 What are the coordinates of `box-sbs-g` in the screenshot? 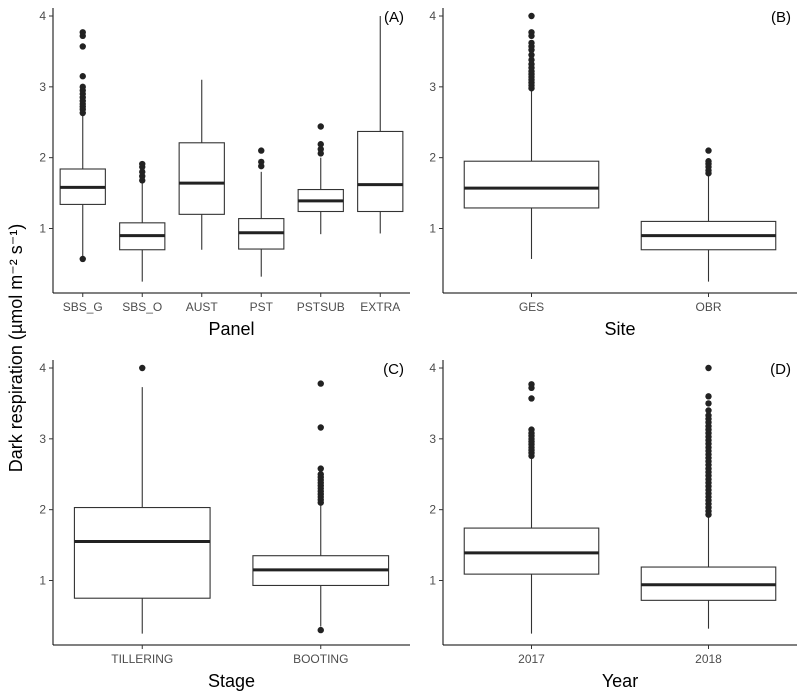 It's located at (82, 146).